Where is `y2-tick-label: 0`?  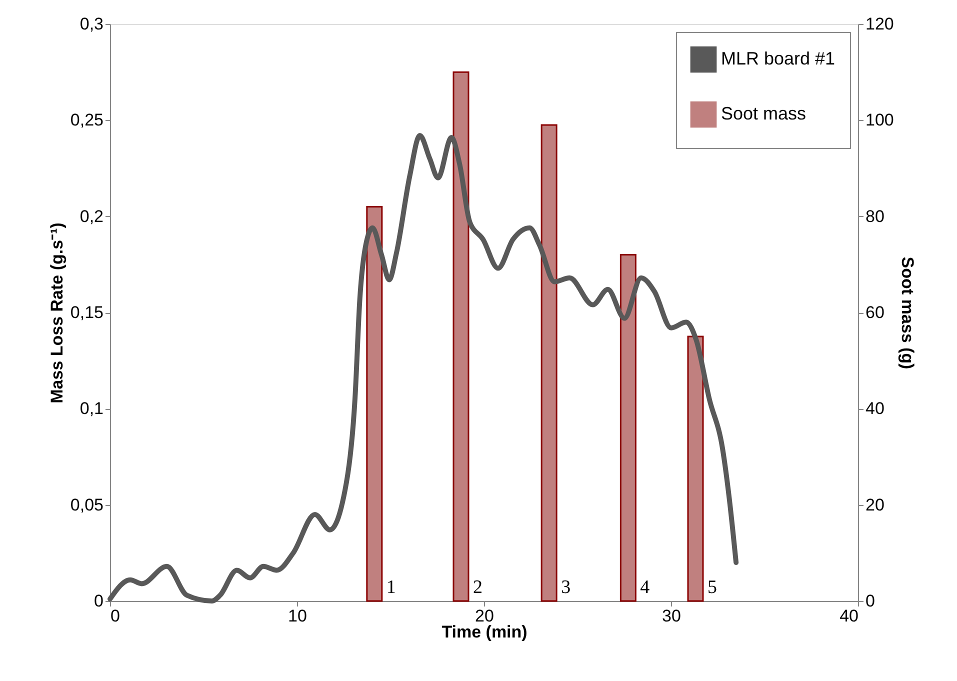 y2-tick-label: 0 is located at coordinates (870, 601).